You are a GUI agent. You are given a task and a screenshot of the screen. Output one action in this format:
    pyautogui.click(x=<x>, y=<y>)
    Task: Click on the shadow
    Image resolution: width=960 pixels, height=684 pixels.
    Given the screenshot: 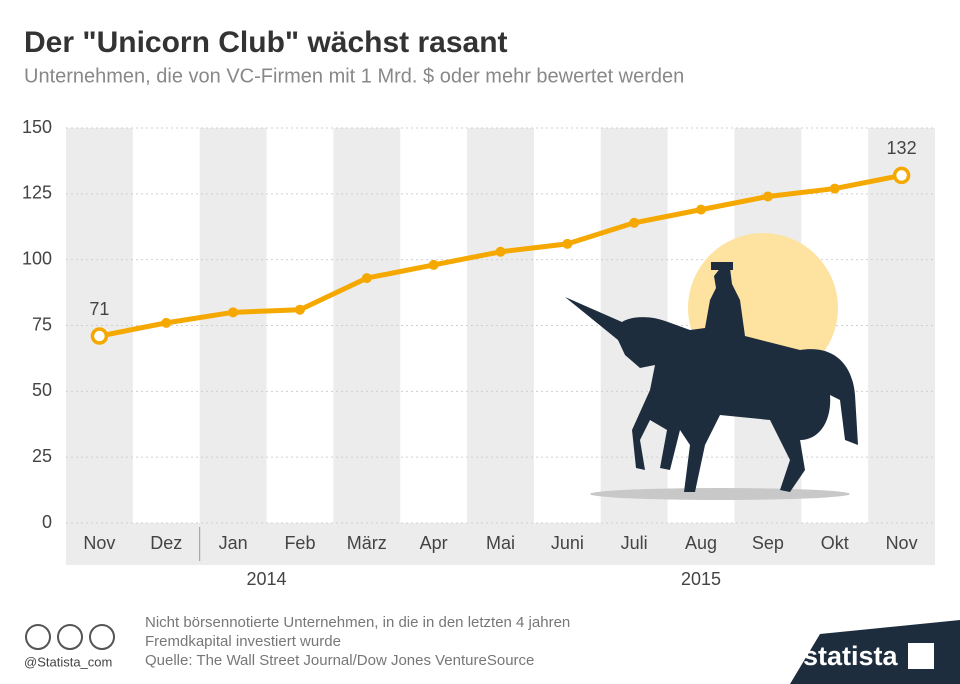 What is the action you would take?
    pyautogui.click(x=720, y=494)
    